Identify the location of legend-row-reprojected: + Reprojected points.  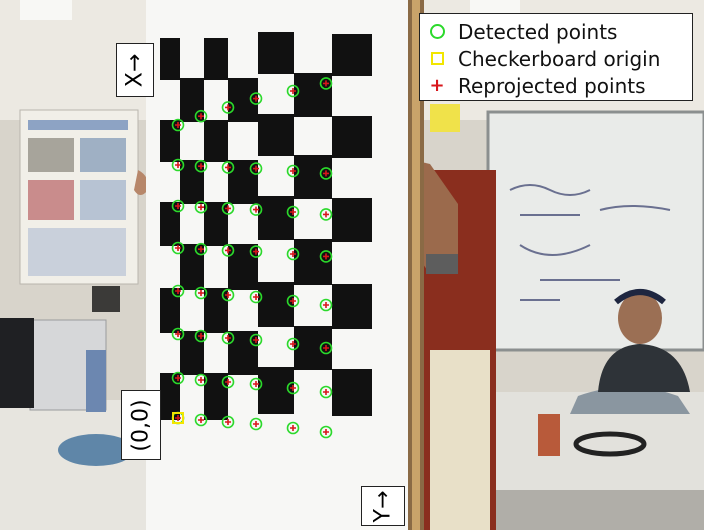
(556, 85).